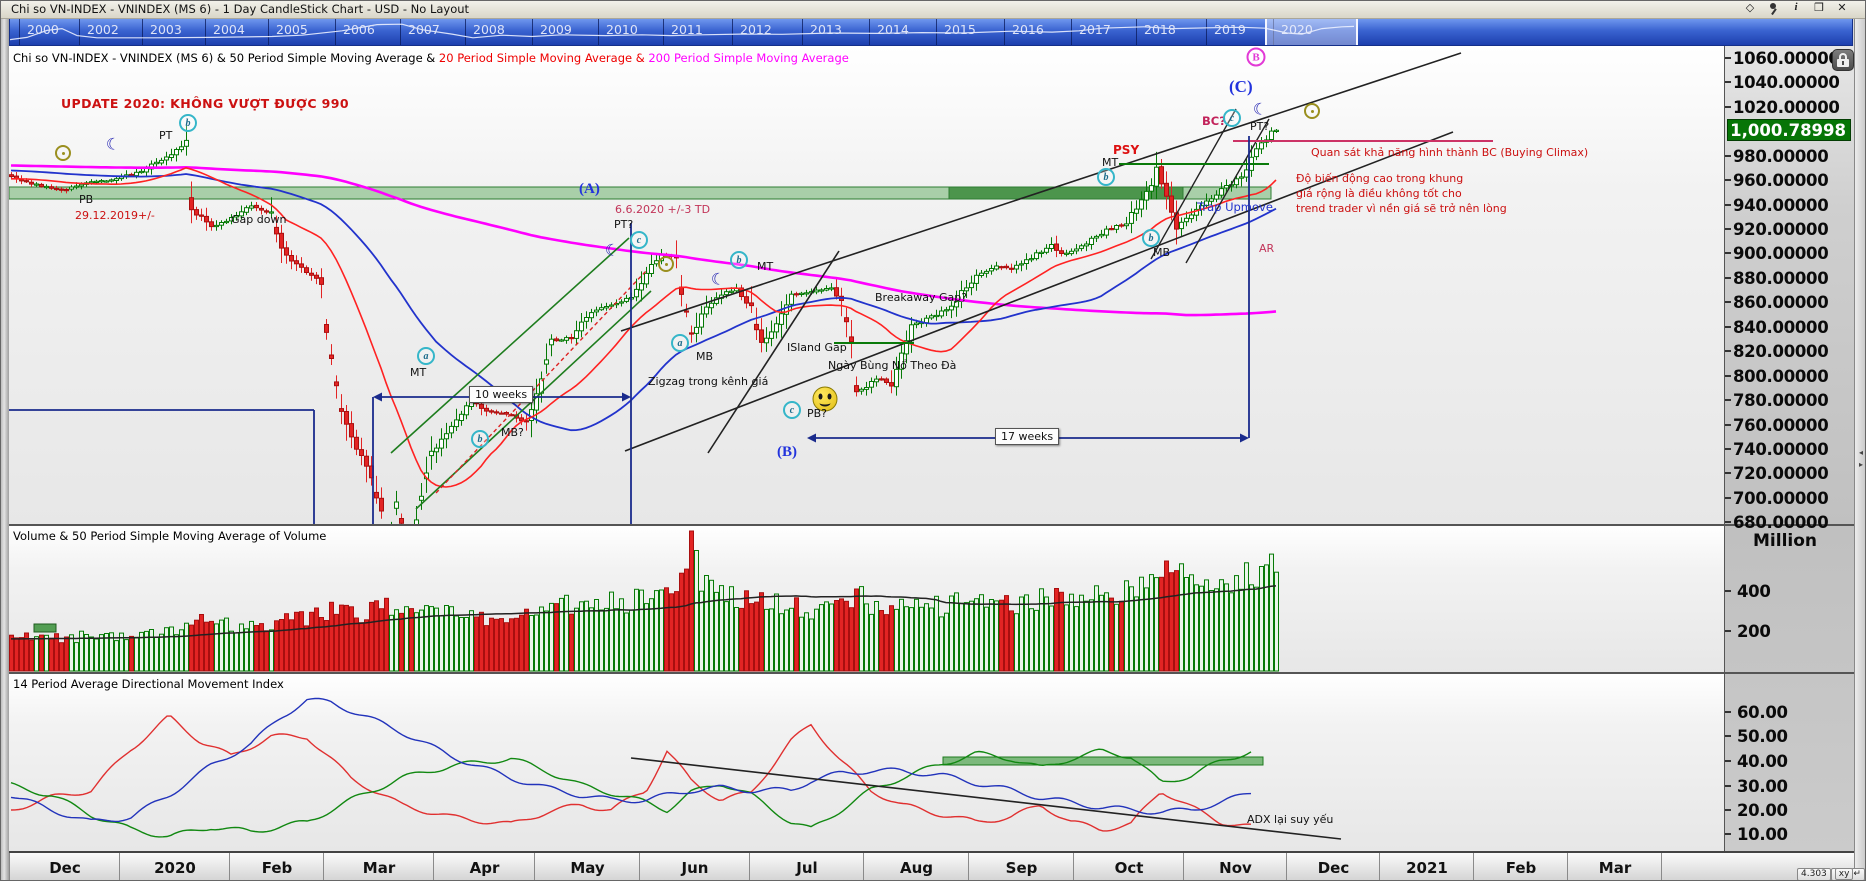 This screenshot has width=1866, height=881. Describe the element at coordinates (1762, 810) in the screenshot. I see `adx-axis-label: 20.00` at that location.